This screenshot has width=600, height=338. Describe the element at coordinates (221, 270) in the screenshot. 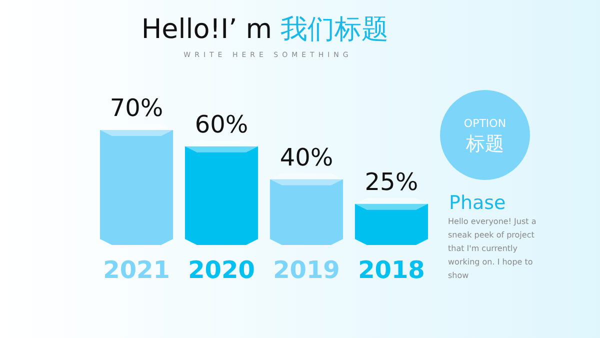

I see `x-tick-label: 2020` at that location.